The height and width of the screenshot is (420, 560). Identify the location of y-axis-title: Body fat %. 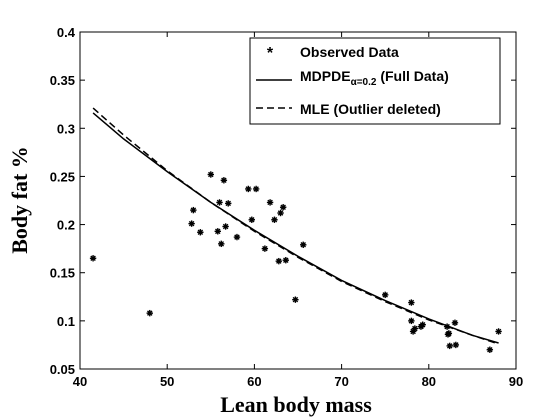
(19, 200).